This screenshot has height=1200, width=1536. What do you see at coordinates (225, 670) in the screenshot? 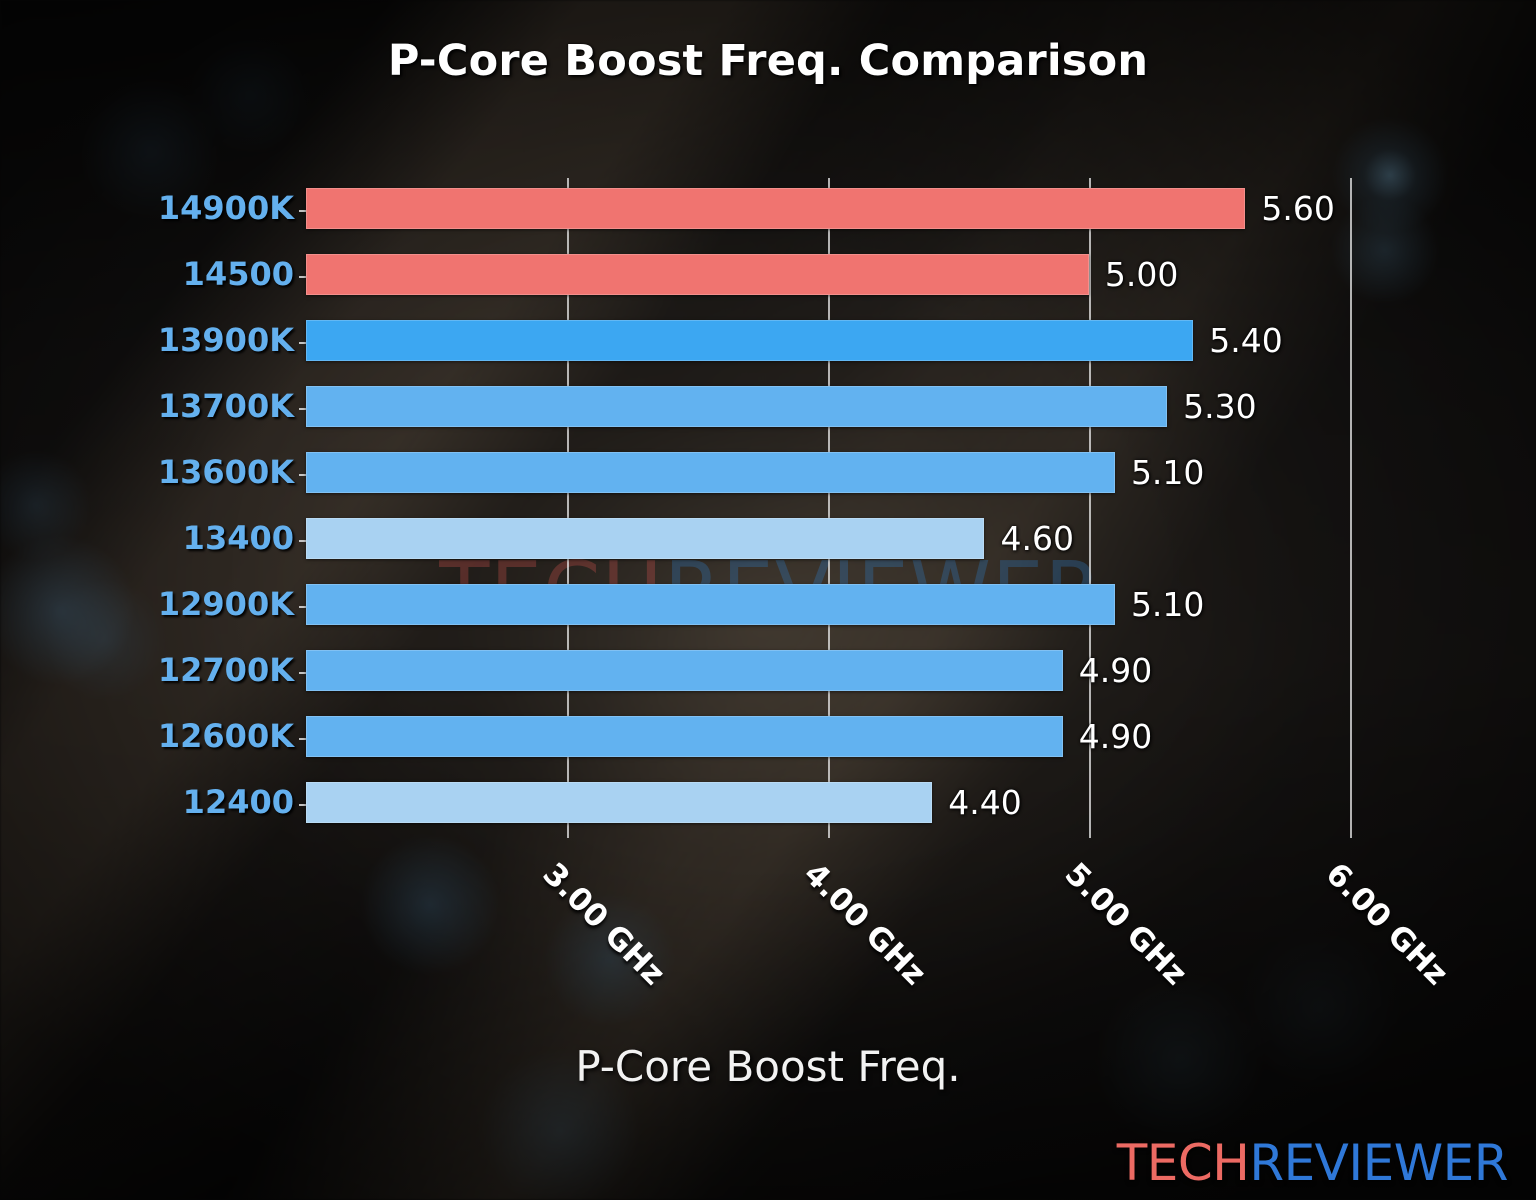
I see `category-label: 12700K` at bounding box center [225, 670].